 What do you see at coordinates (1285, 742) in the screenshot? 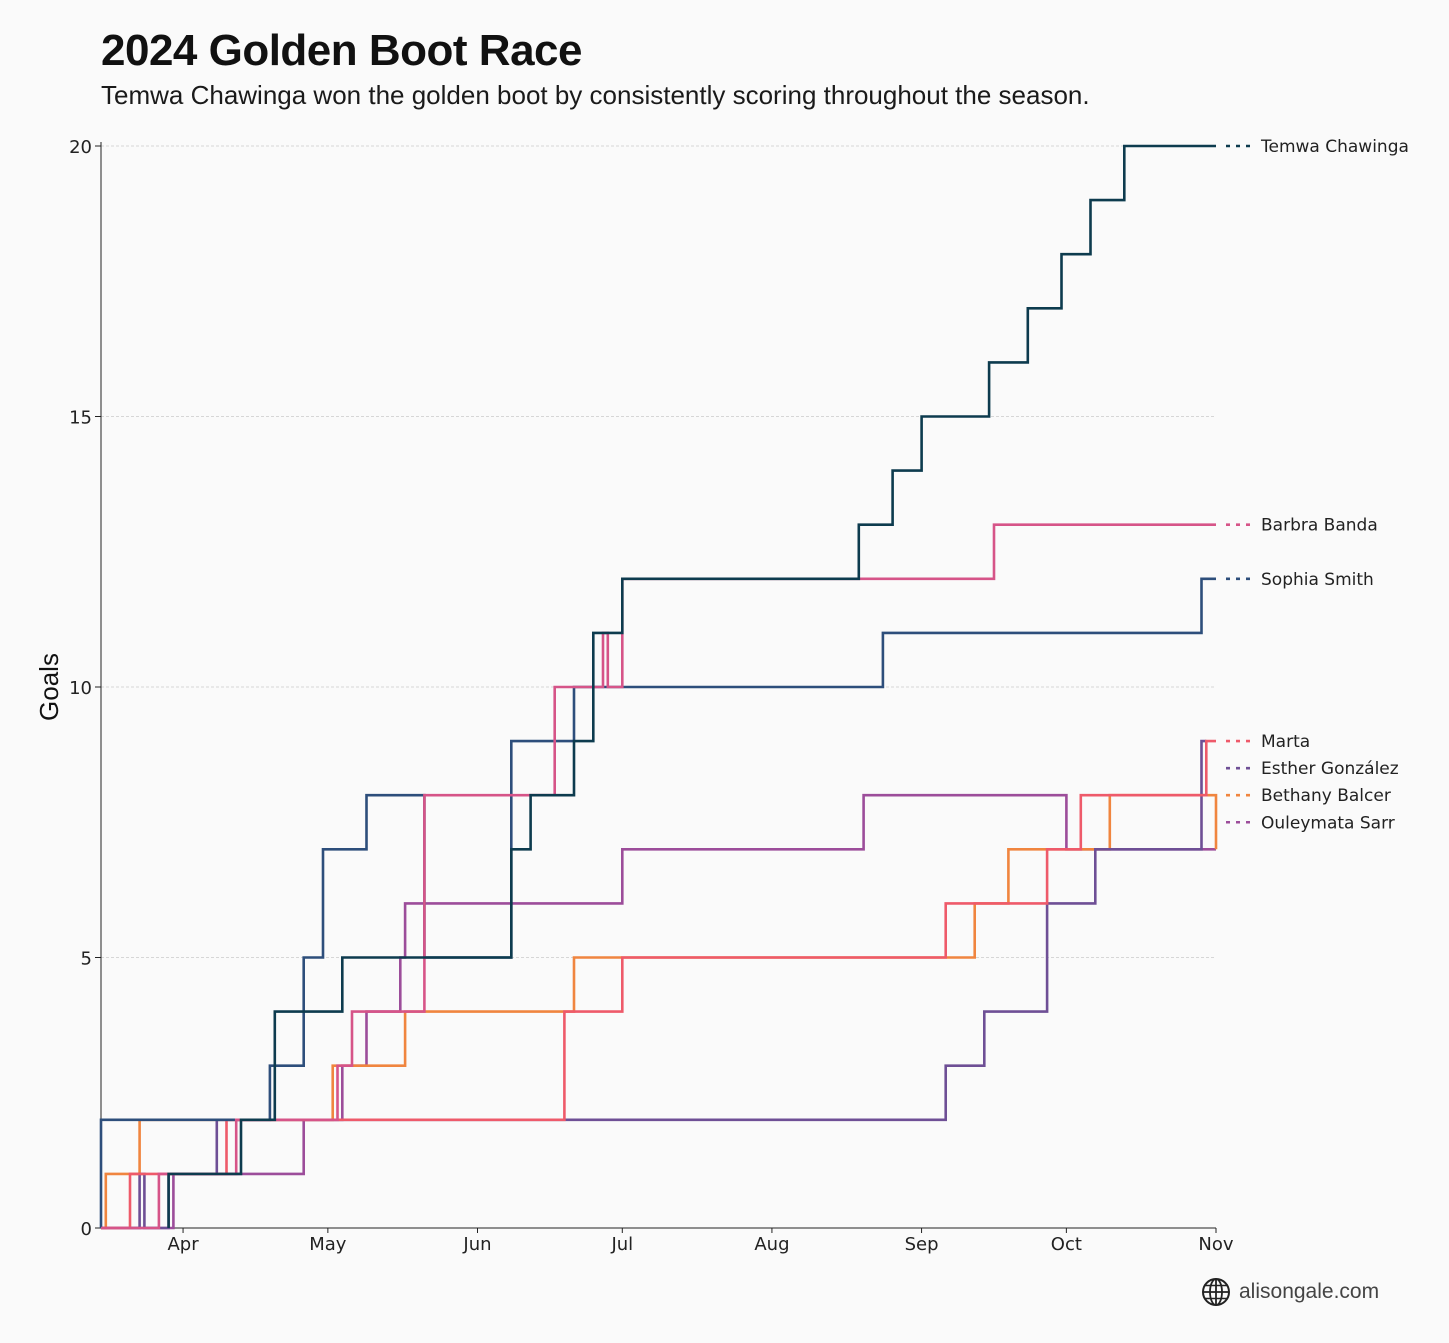
I see `legend-label: Marta` at bounding box center [1285, 742].